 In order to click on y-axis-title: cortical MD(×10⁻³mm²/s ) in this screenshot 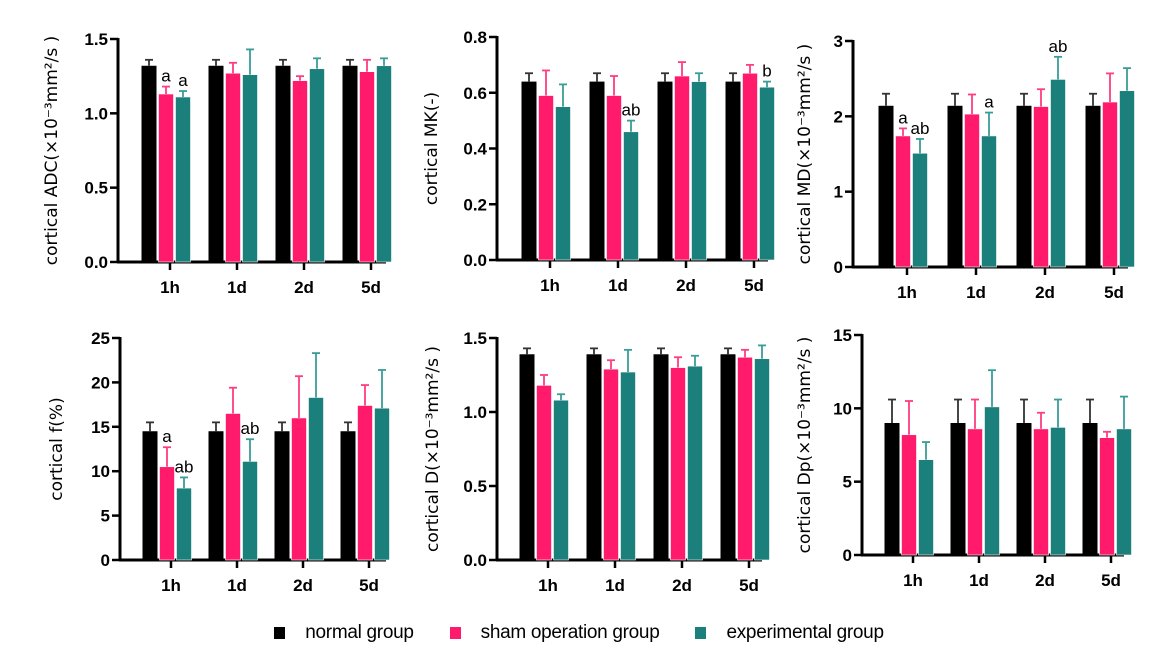, I will do `click(805, 154)`.